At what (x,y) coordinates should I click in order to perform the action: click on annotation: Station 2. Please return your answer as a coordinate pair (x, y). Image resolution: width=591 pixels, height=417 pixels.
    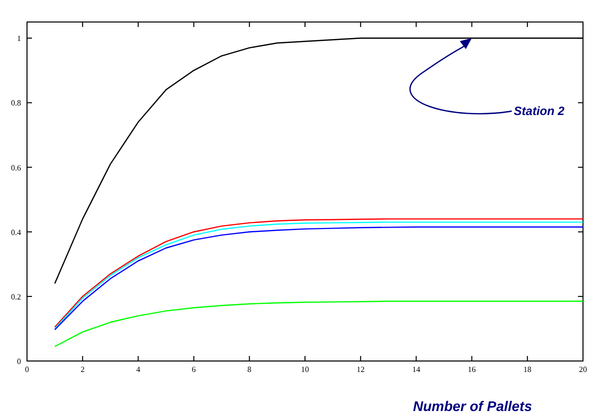
    Looking at the image, I should click on (539, 111).